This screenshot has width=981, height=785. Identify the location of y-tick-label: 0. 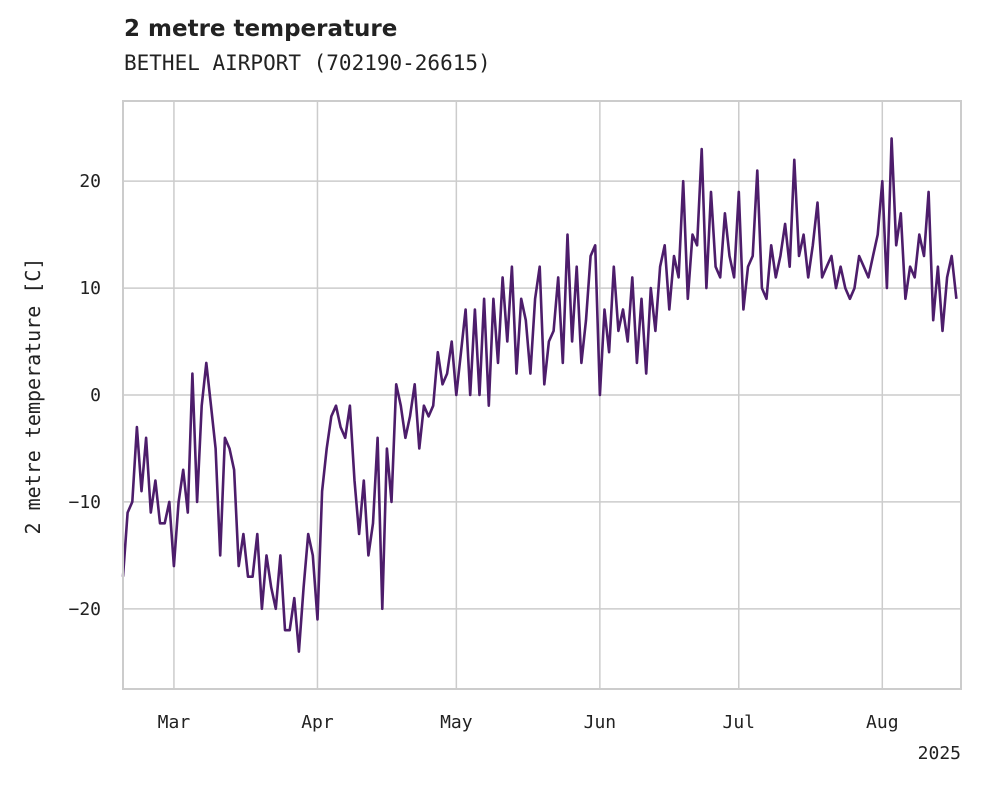
(95, 395).